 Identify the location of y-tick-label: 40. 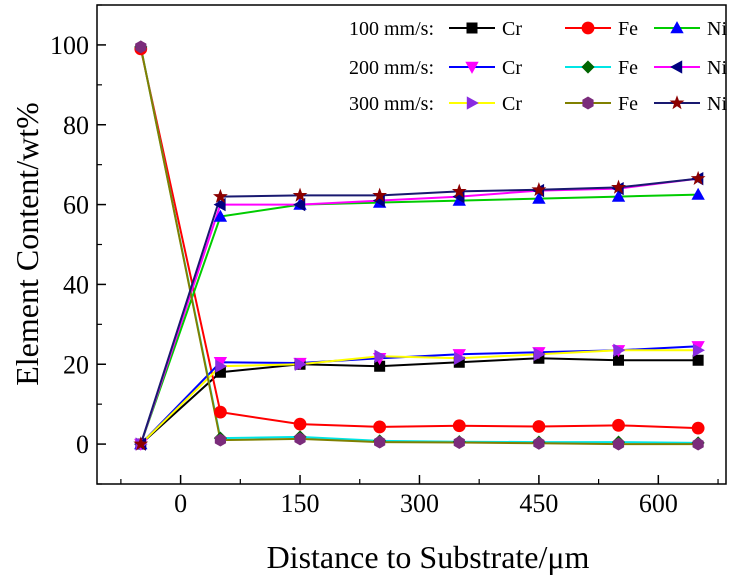
(76, 284).